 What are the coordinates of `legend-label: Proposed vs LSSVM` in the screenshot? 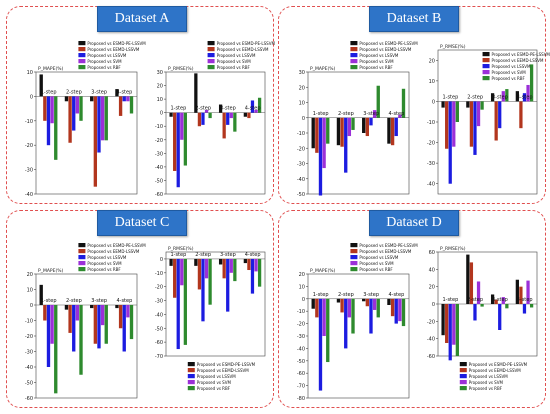 It's located at (106, 257).